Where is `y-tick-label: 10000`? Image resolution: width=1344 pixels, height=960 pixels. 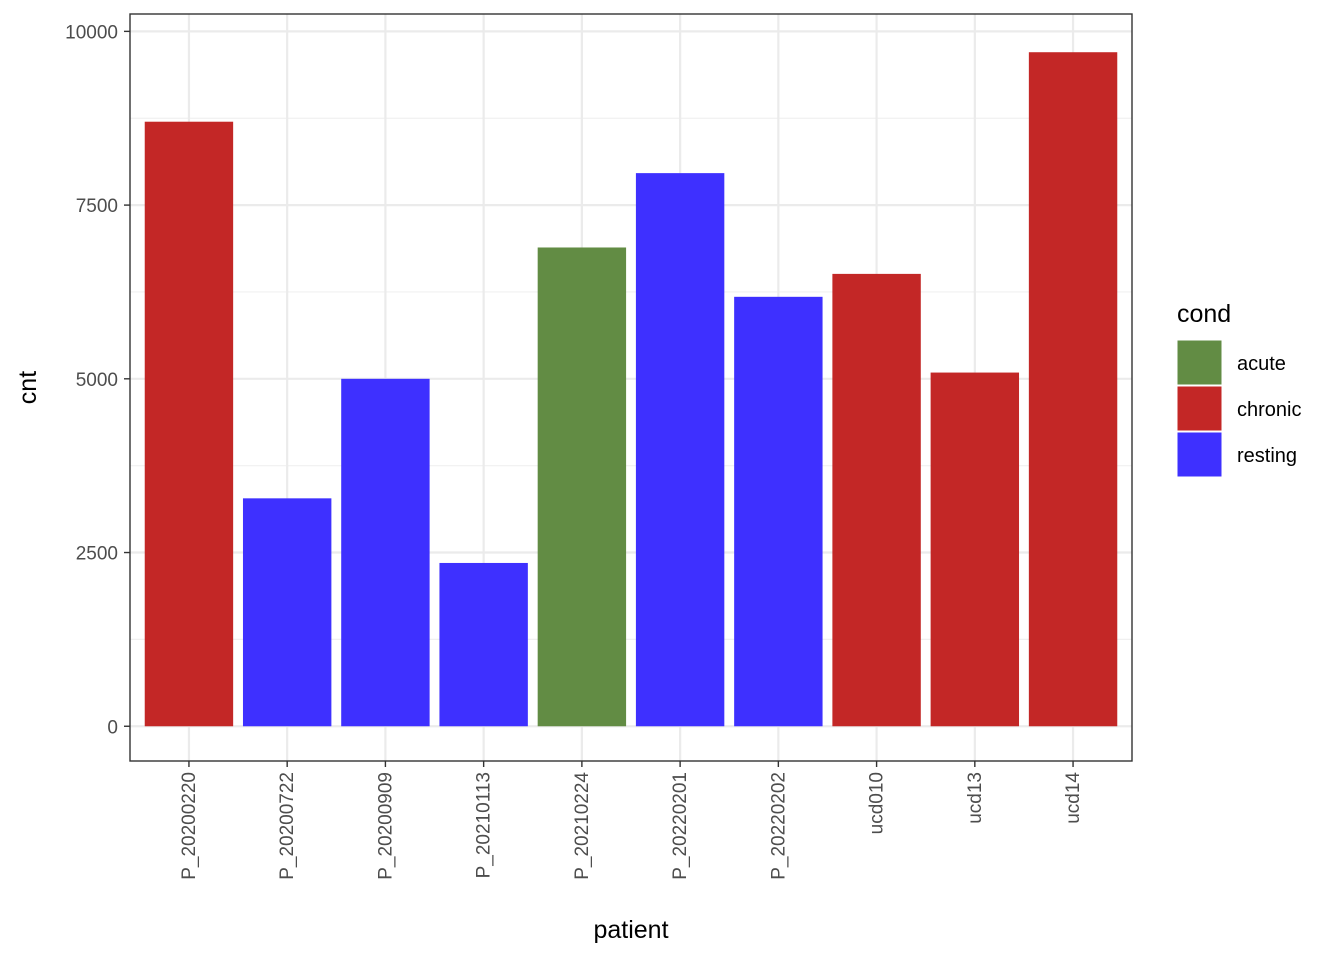
y-tick-label: 10000 is located at coordinates (91, 32).